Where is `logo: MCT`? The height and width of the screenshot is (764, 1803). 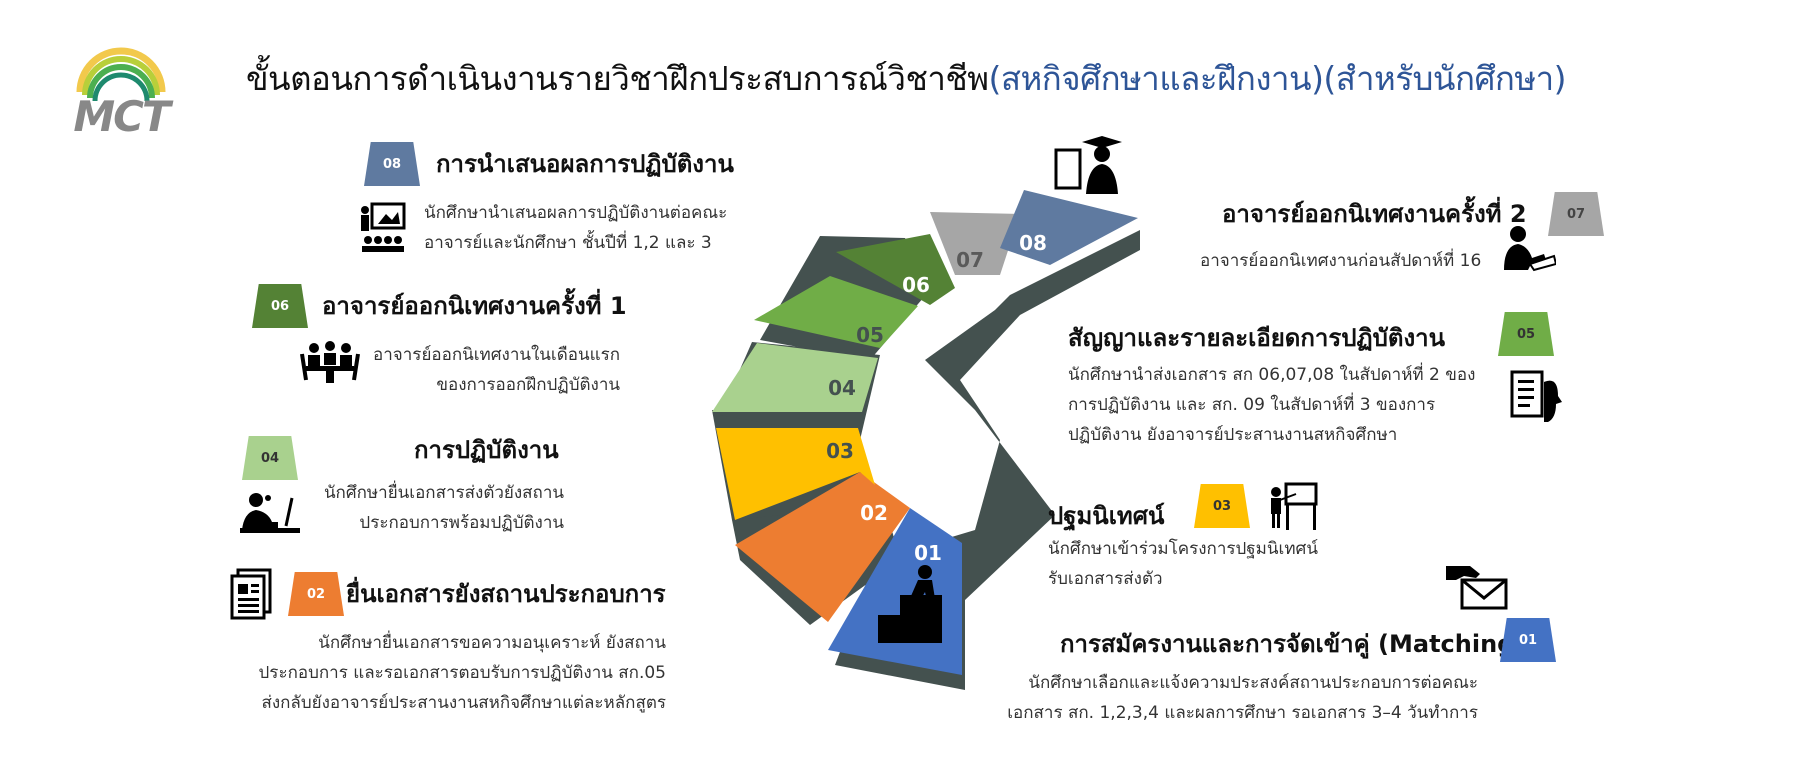
logo: MCT is located at coordinates (121, 90).